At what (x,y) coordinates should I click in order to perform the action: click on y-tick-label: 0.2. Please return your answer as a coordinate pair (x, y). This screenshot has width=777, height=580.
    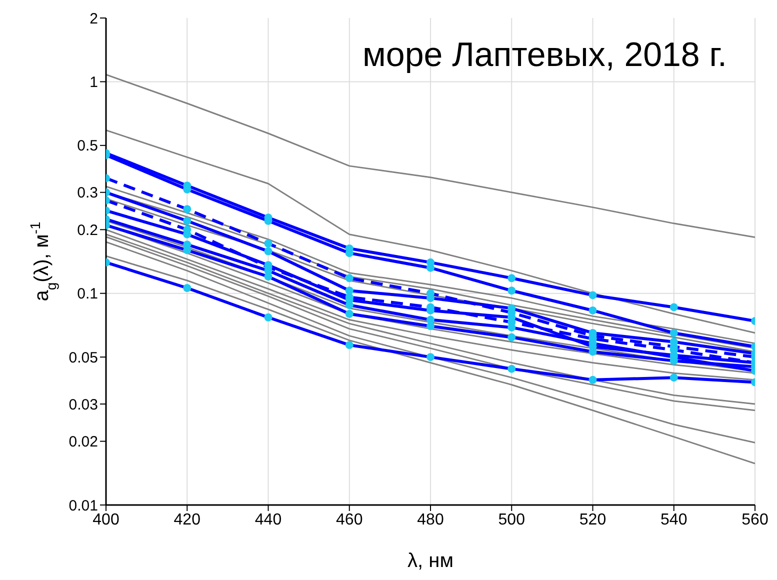
    Looking at the image, I should click on (87, 230).